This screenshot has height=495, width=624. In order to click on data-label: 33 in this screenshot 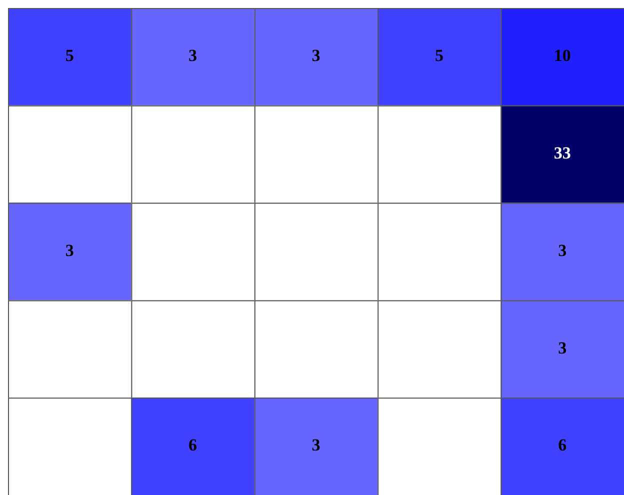, I will do `click(562, 152)`.